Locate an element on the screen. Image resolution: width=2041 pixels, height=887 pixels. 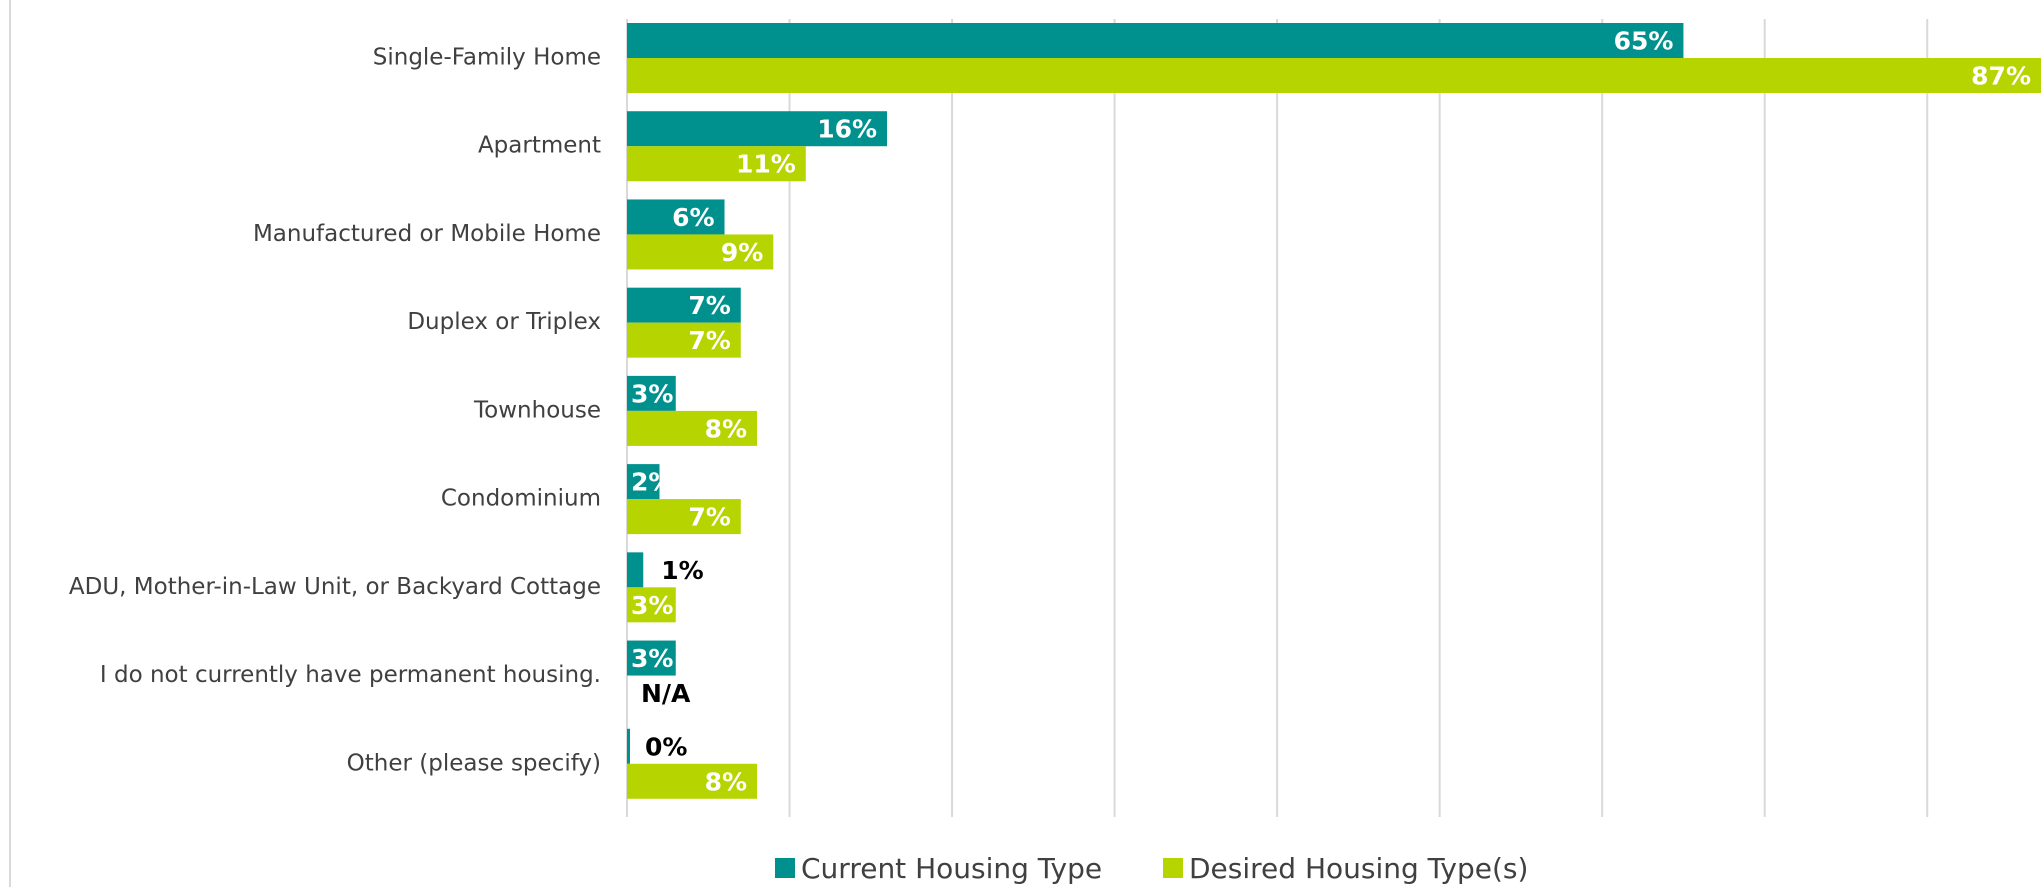
value-label: 65% is located at coordinates (1644, 41).